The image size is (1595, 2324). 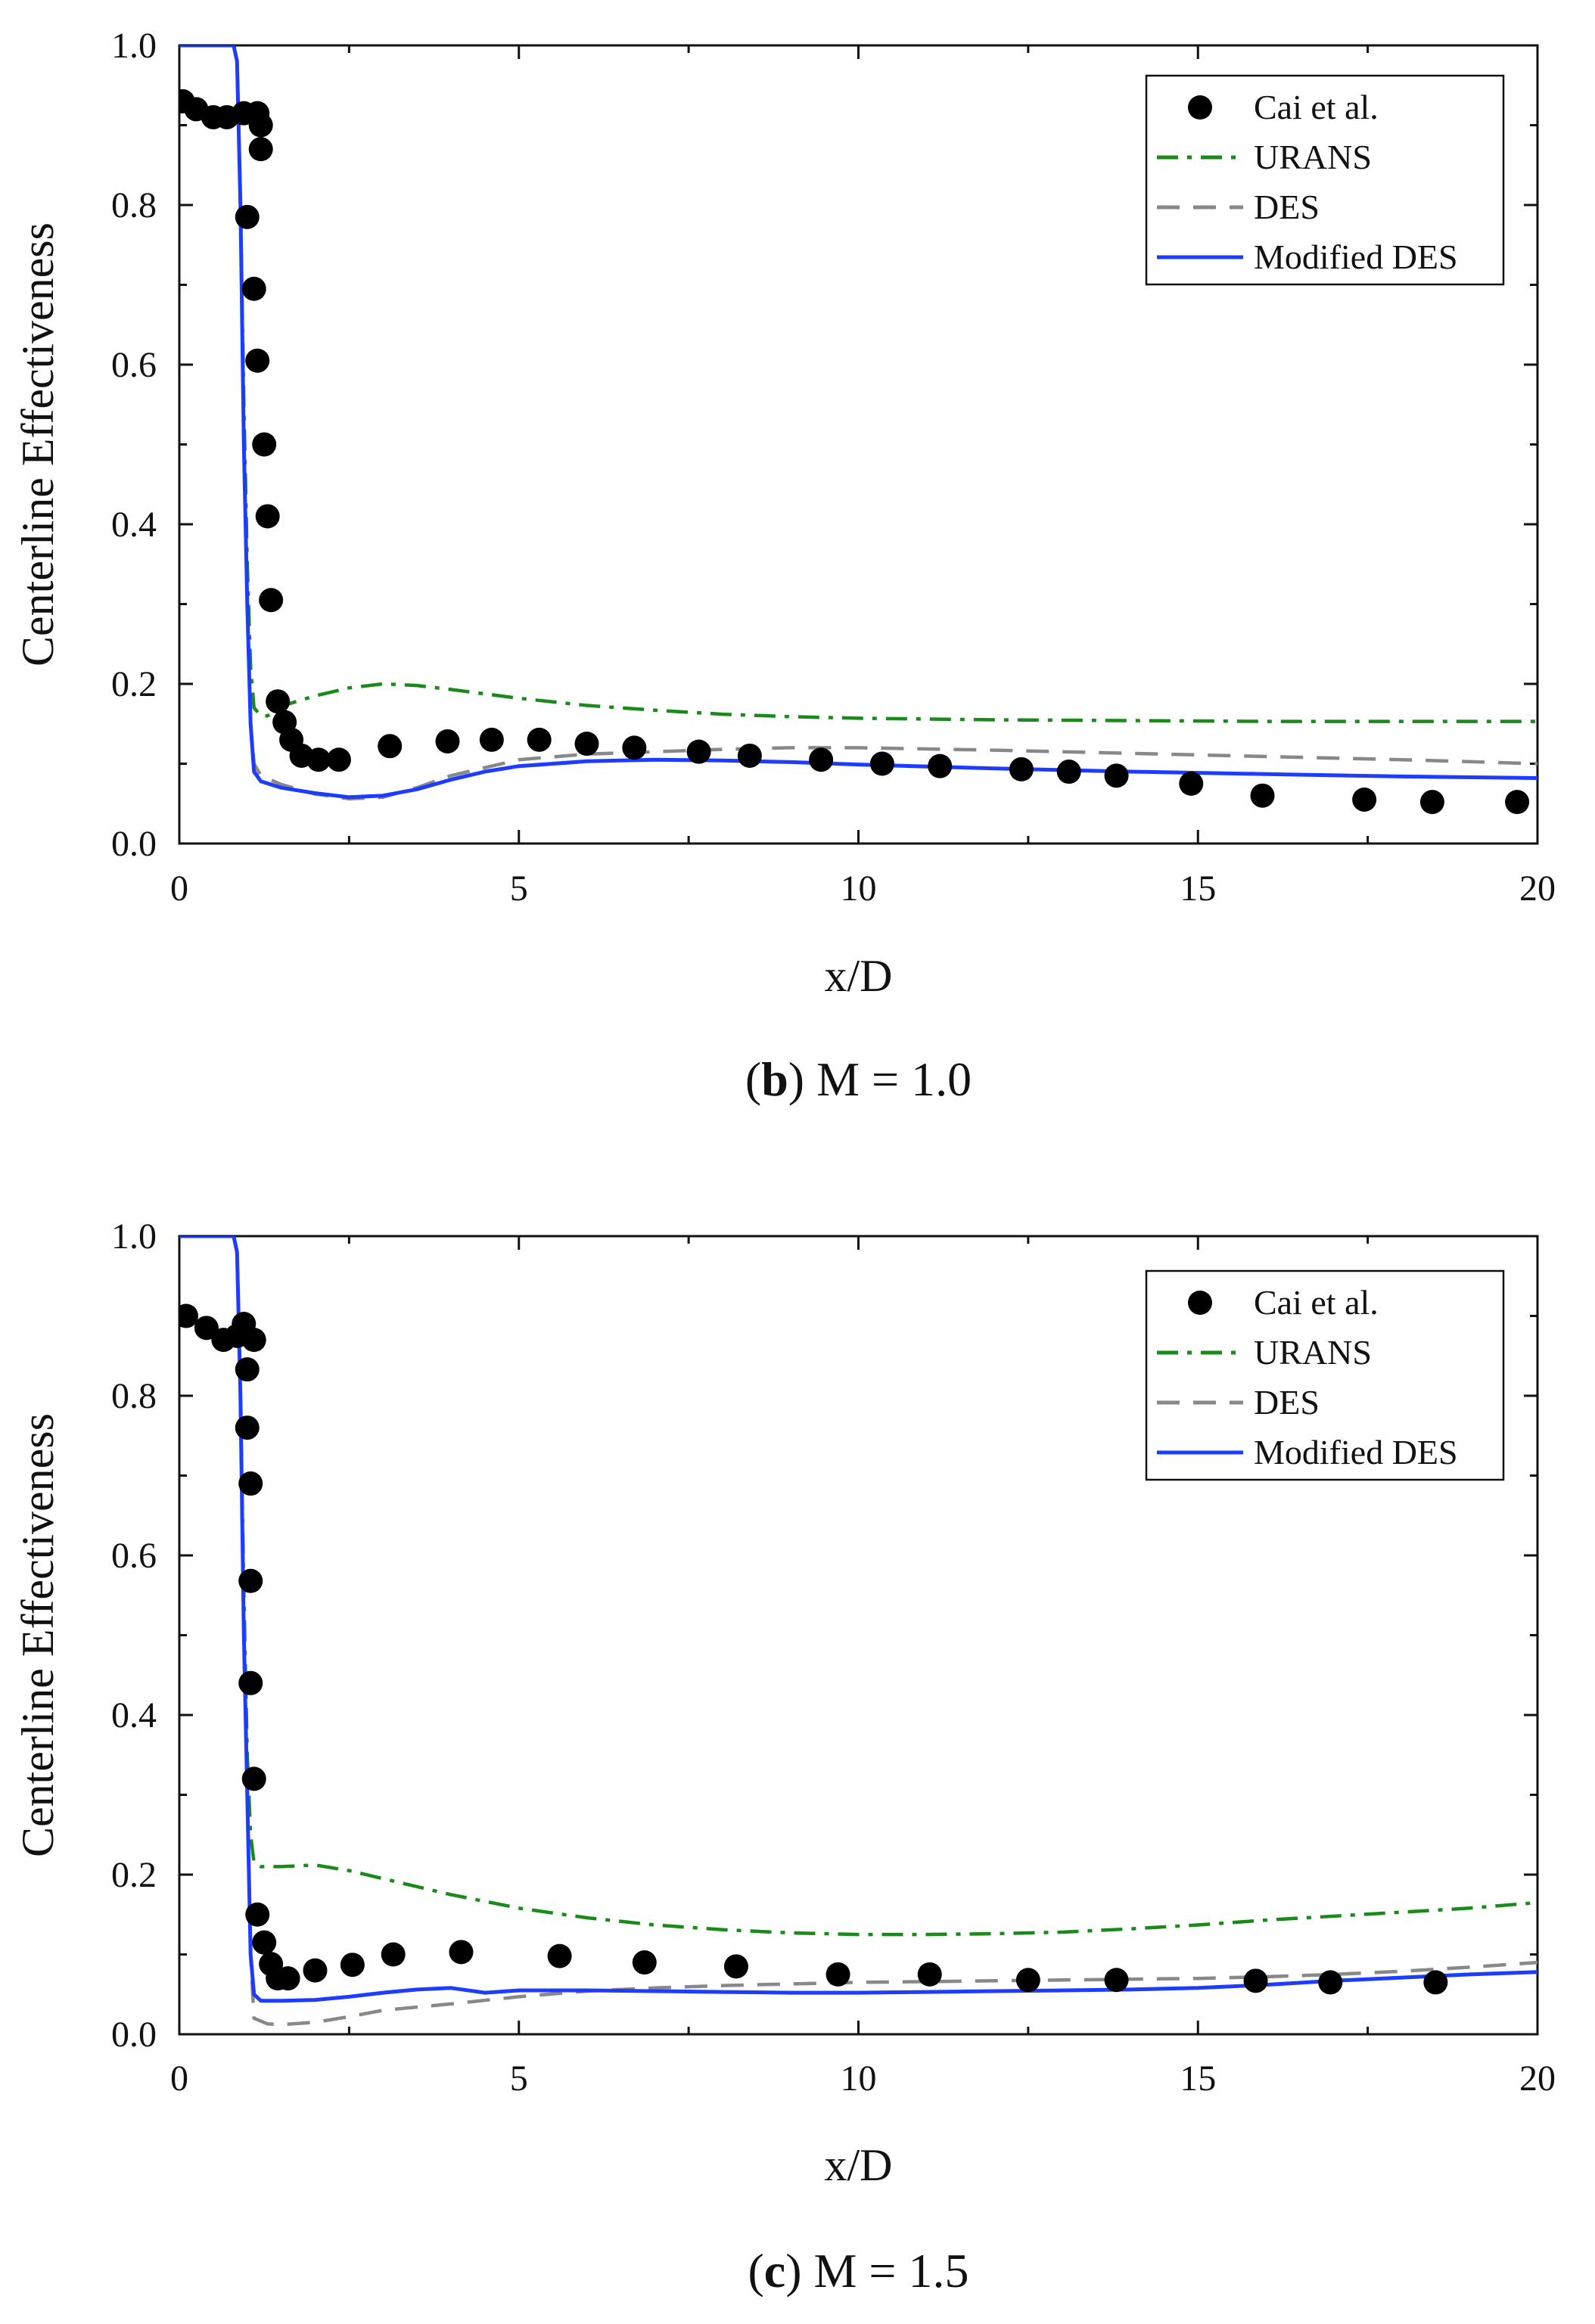 I want to click on caption-letter: b, so click(x=774, y=1079).